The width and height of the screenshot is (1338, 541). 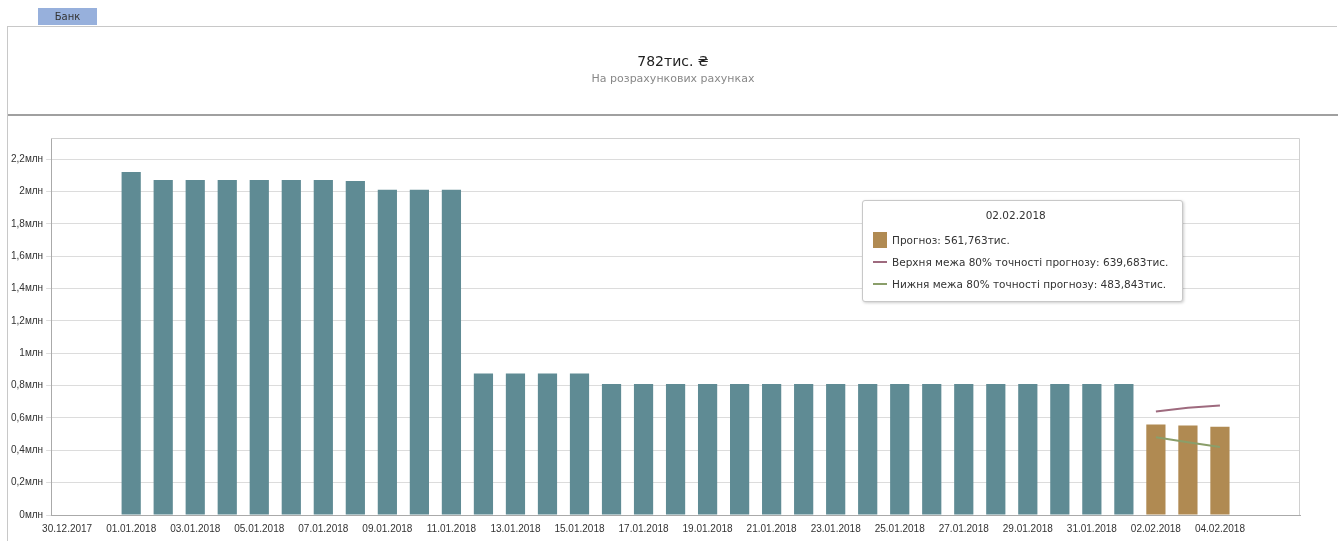 What do you see at coordinates (27, 223) in the screenshot?
I see `y-tick-label: 1,8млн` at bounding box center [27, 223].